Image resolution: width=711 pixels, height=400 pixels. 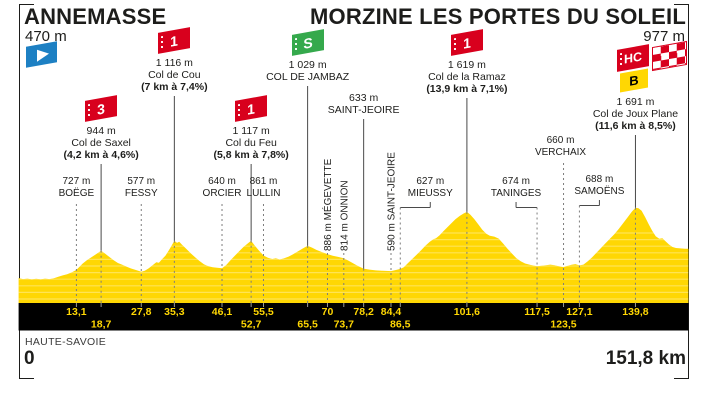 I want to click on start-altitude: 470 m, so click(x=46, y=36).